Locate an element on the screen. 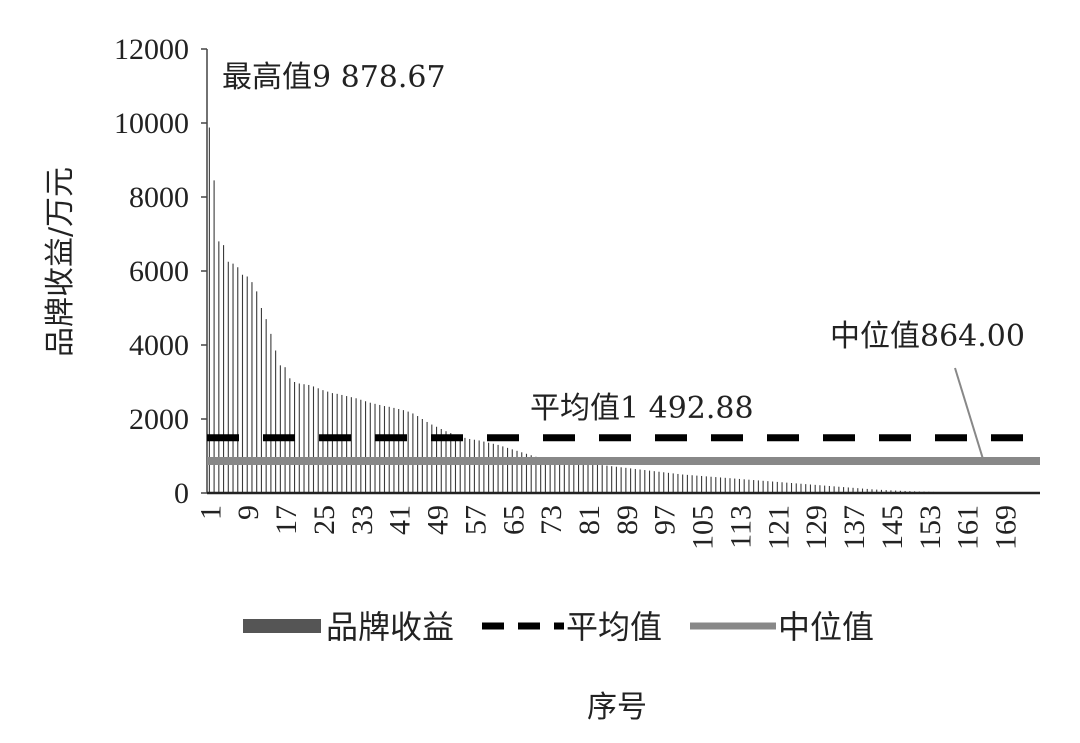 The image size is (1080, 743). y-tick-labels: 0 2000 4000 6000 8000 10000 12000 is located at coordinates (160, 271).